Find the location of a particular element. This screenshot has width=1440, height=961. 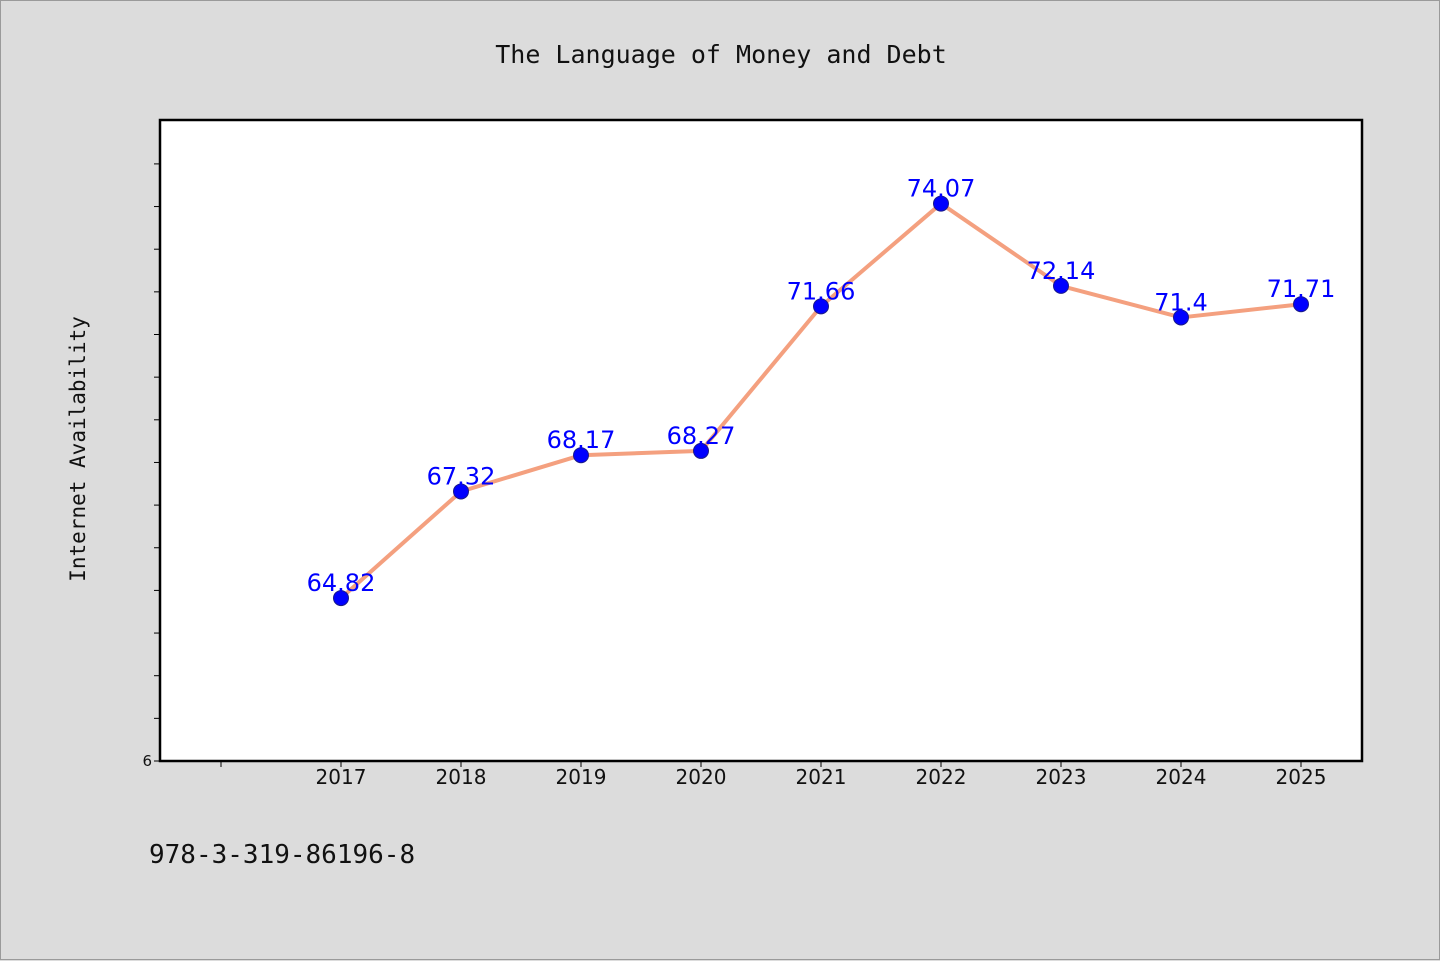

data-label: 74.07 is located at coordinates (941, 189).